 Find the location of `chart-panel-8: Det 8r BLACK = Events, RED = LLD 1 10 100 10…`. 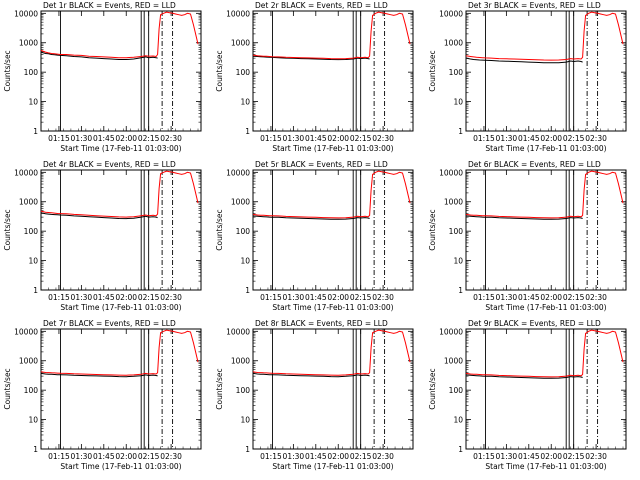

chart-panel-8: Det 8r BLACK = Events, RED = LLD 1 10 100 10… is located at coordinates (314, 395).